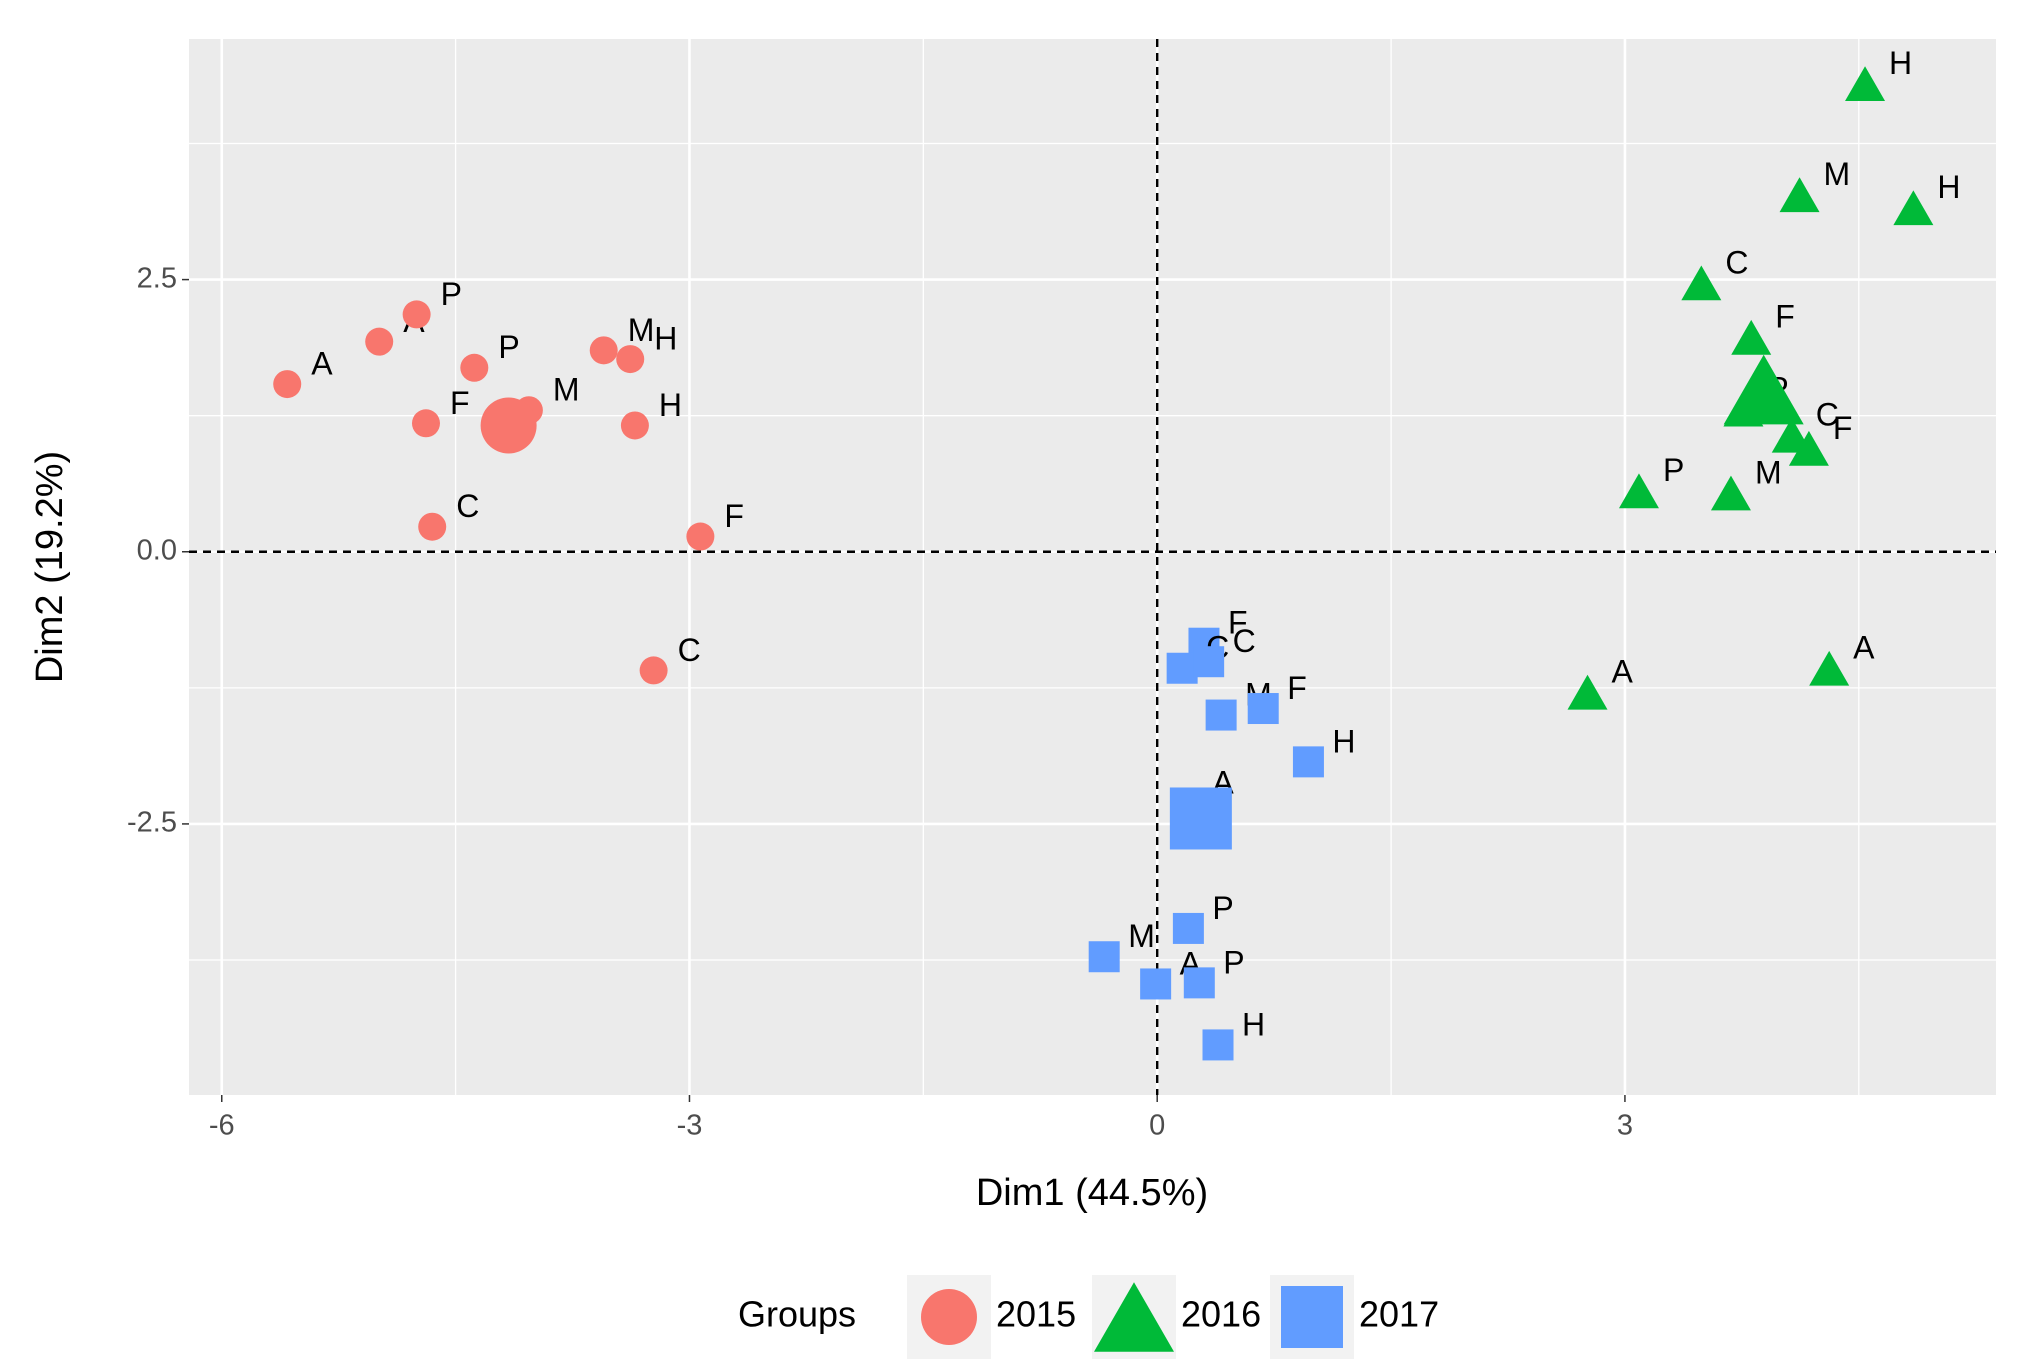  What do you see at coordinates (152, 823) in the screenshot?
I see `y-tick-label: -2.5` at bounding box center [152, 823].